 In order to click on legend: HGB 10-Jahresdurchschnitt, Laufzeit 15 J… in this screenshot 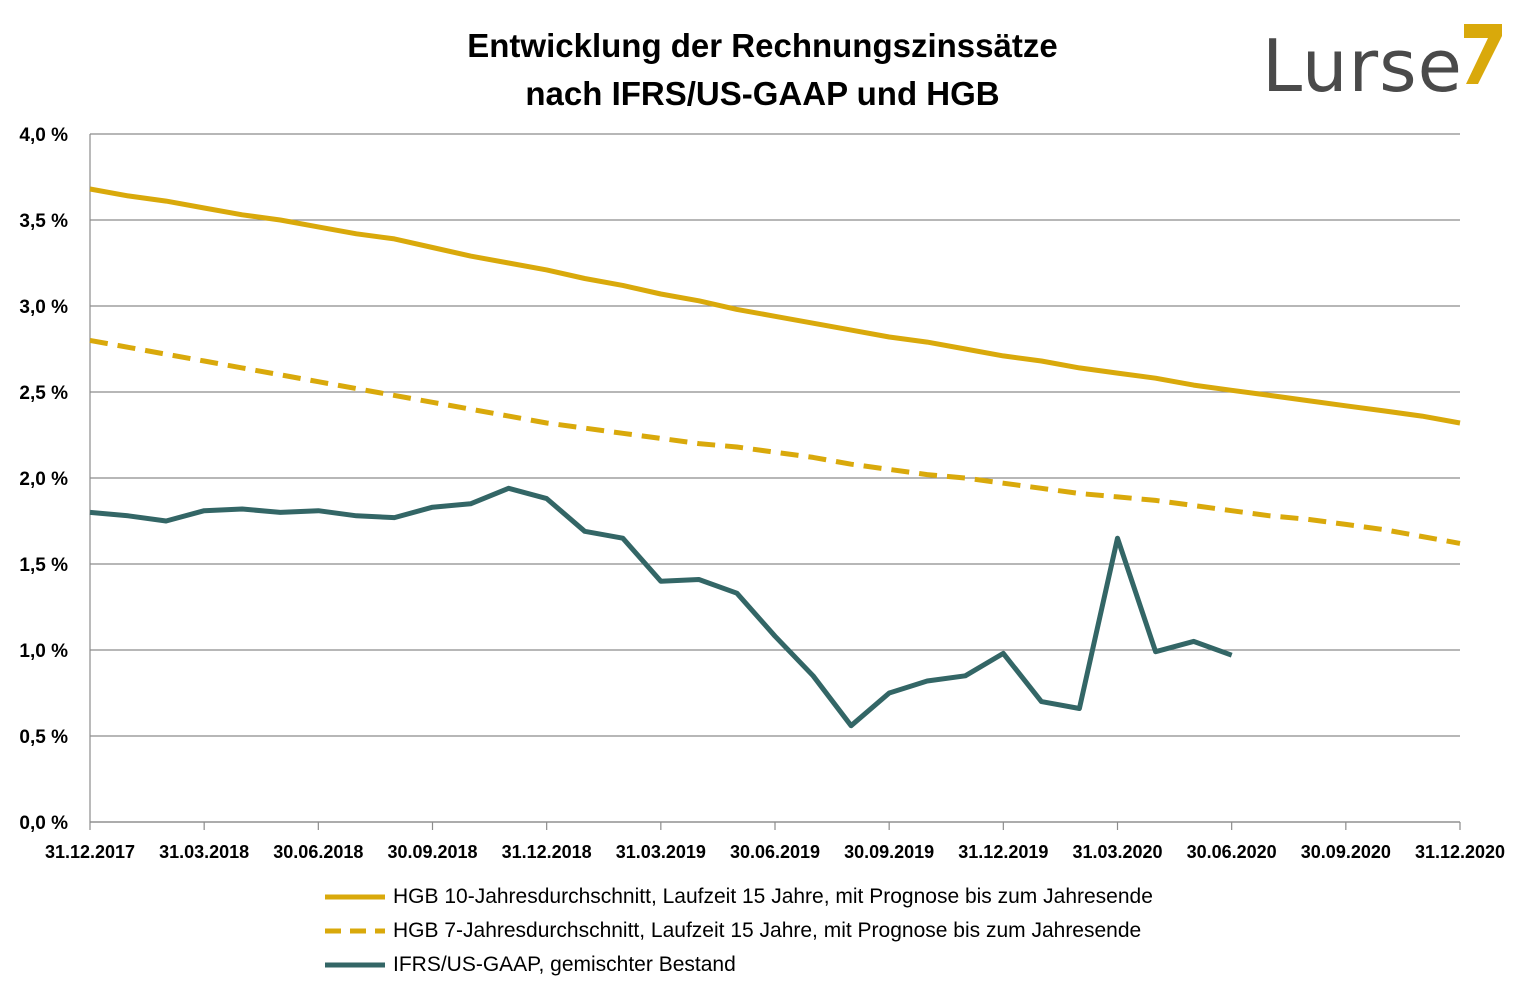, I will do `click(739, 931)`.